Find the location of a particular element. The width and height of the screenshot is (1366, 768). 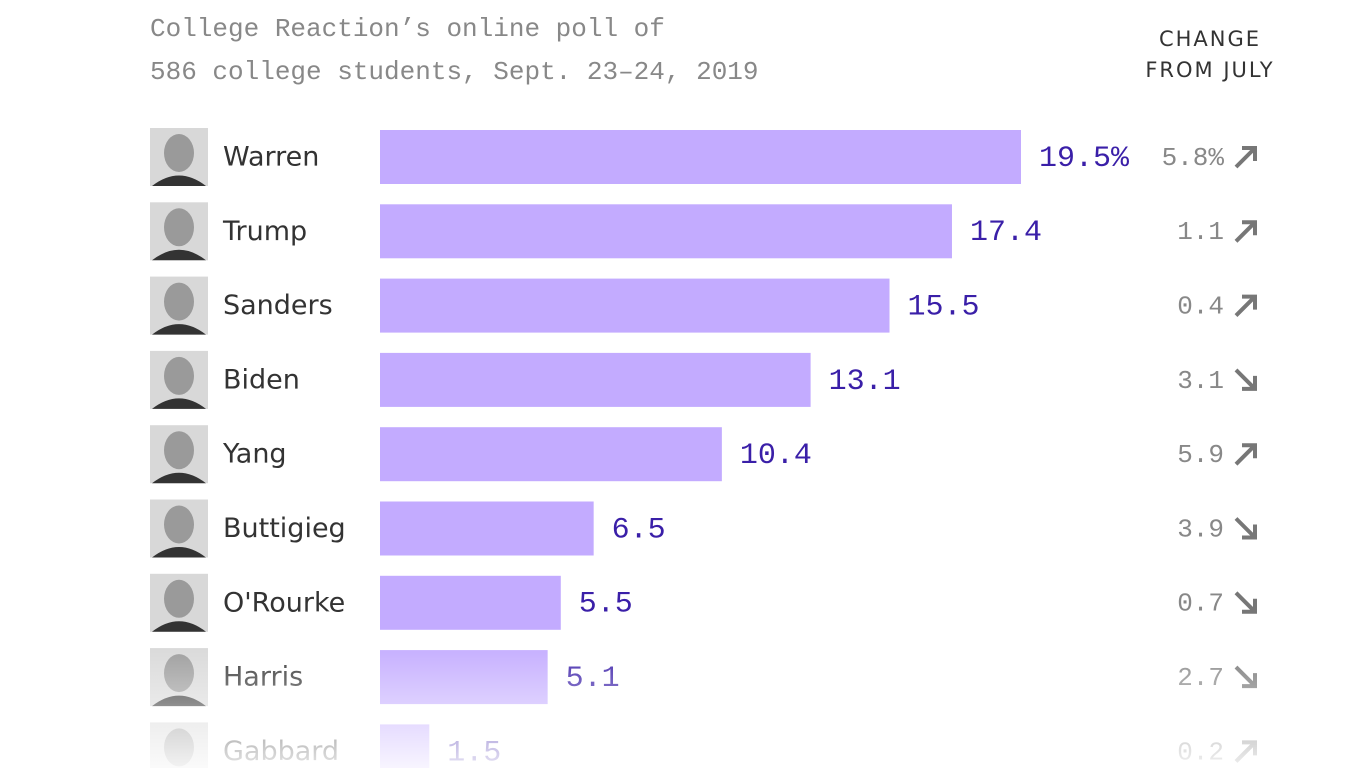

title-line: College Reaction’s online poll of is located at coordinates (407, 29).